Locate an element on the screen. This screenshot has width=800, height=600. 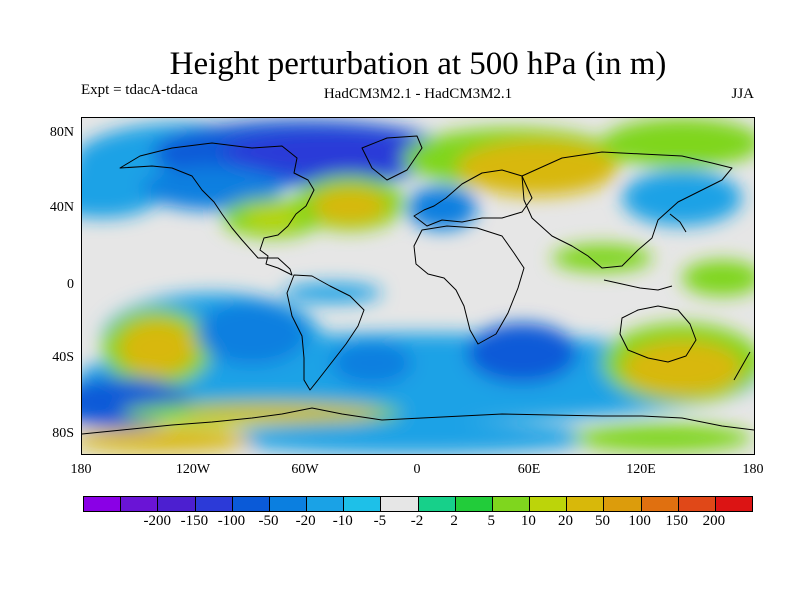
experiment-label: Expt = tdacA-tdaca is located at coordinates (139, 90).